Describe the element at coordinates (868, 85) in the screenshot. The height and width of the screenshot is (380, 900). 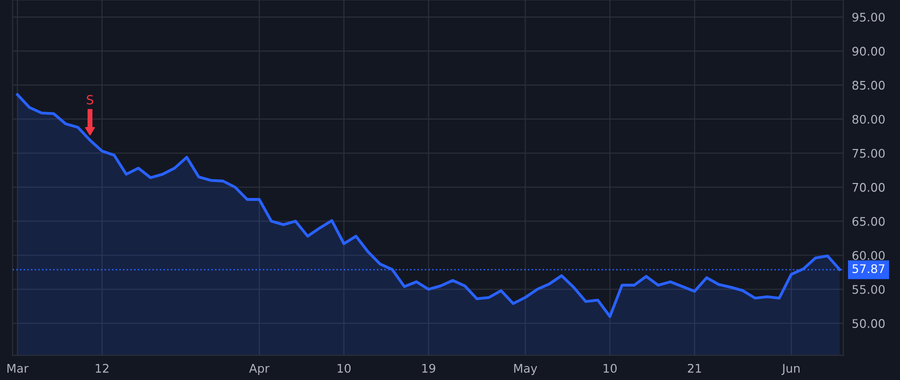
I see `y-tick-label: 85.00` at that location.